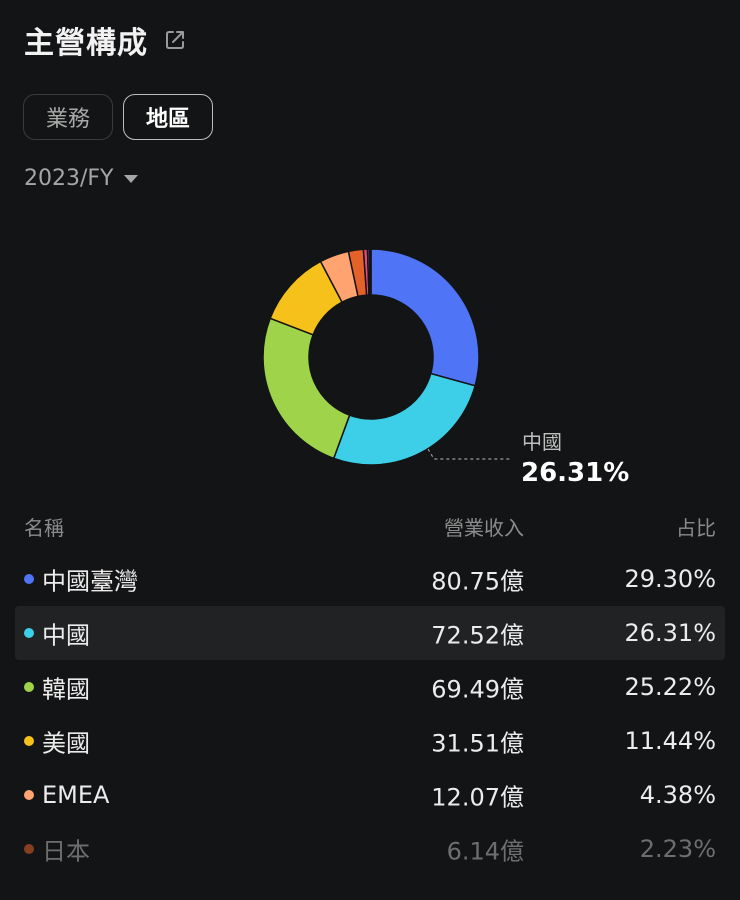 This screenshot has width=740, height=900. What do you see at coordinates (130, 178) in the screenshot?
I see `caret-down-icon` at bounding box center [130, 178].